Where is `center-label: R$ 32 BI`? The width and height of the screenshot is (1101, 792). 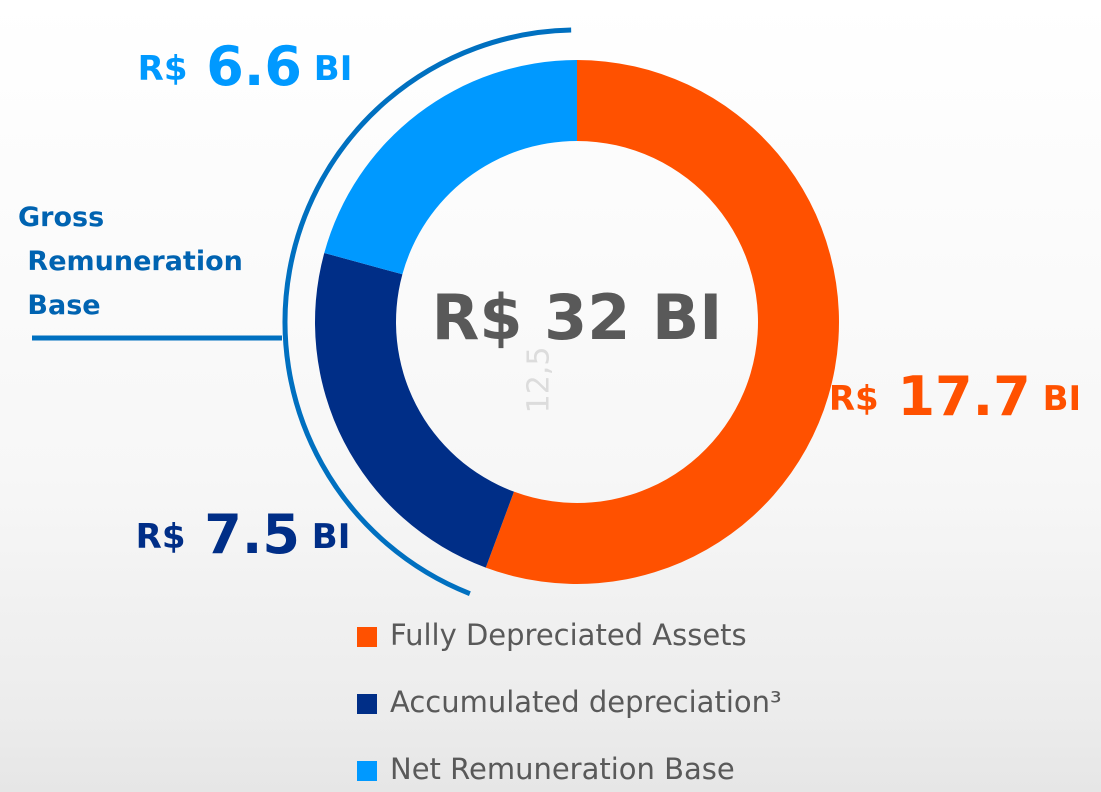
center-label: R$ 32 BI is located at coordinates (577, 317).